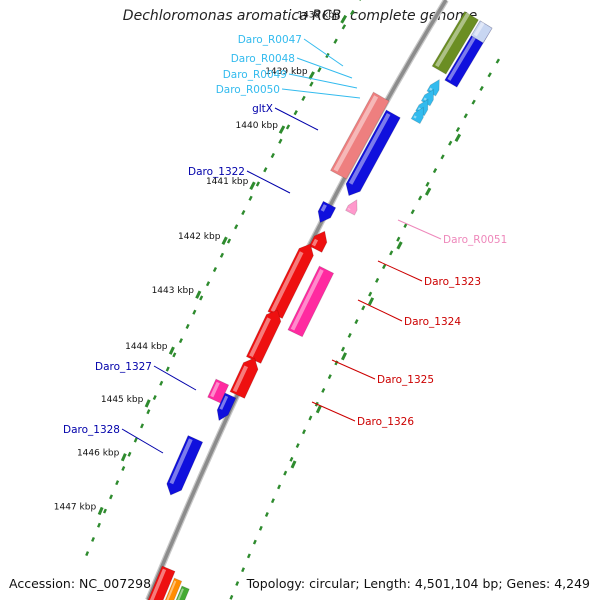 This screenshot has width=600, height=600. I want to click on kbp-tick-label: 1446 kbp, so click(98, 454).